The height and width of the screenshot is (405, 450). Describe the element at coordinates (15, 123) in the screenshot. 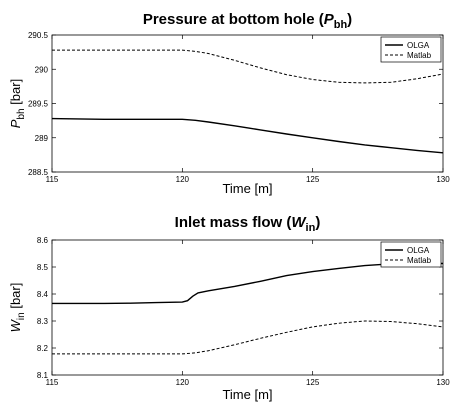

I see `y-axis-label-var: P` at that location.